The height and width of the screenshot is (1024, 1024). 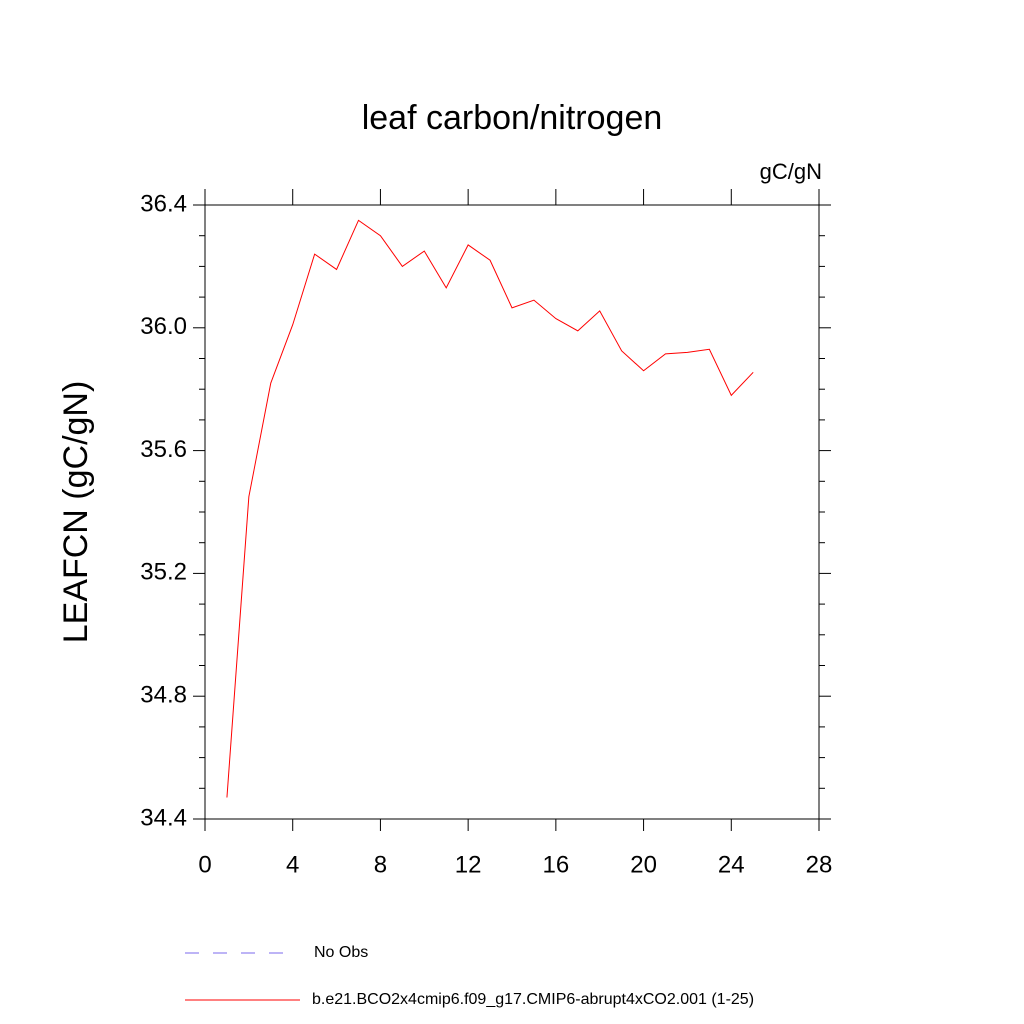 What do you see at coordinates (512, 118) in the screenshot?
I see `chart-title: leaf carbon/nitrogen` at bounding box center [512, 118].